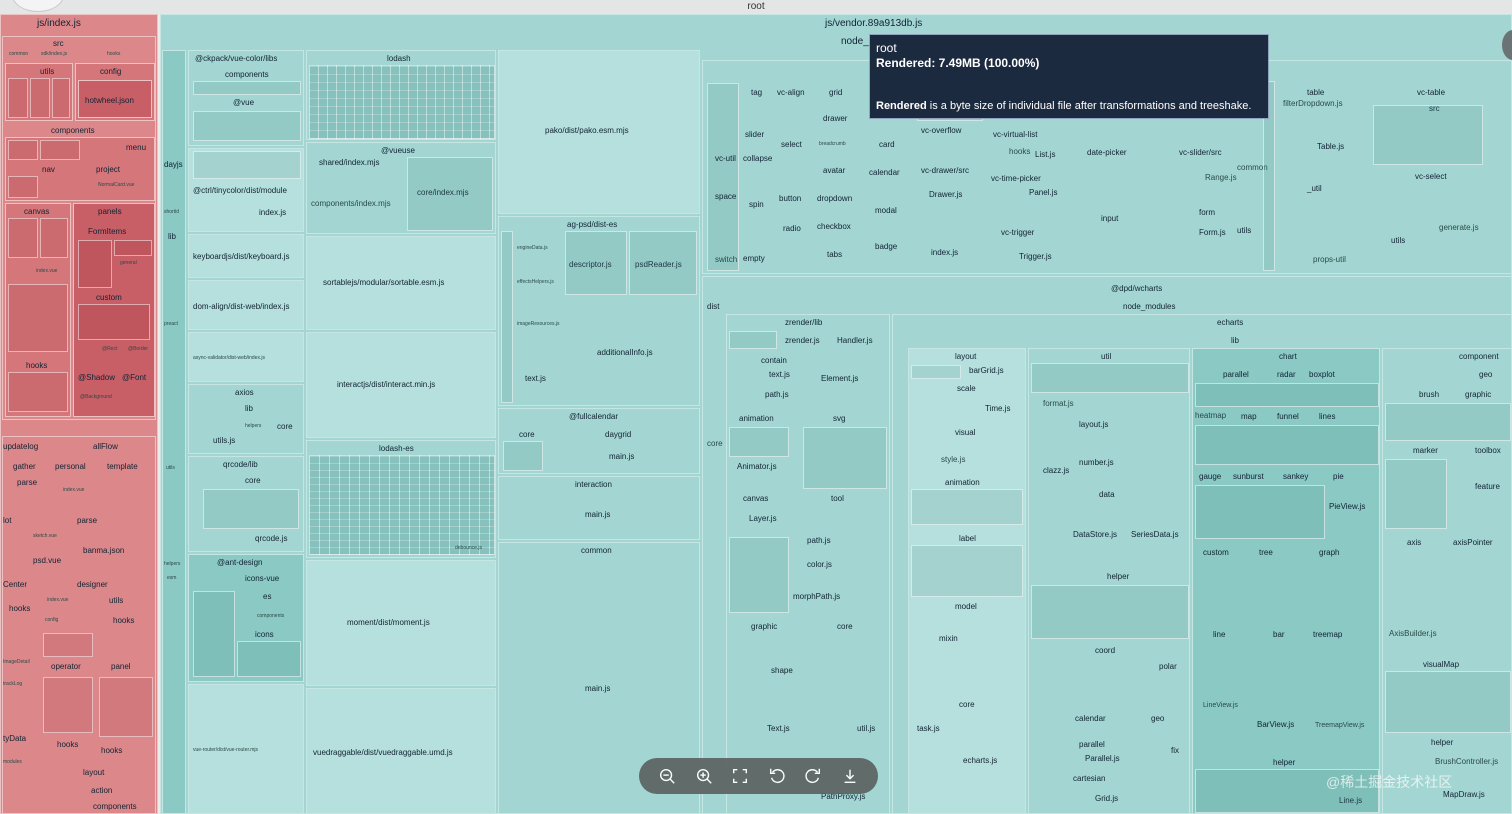  What do you see at coordinates (1149, 306) in the screenshot?
I see `node-label: node_modules` at bounding box center [1149, 306].